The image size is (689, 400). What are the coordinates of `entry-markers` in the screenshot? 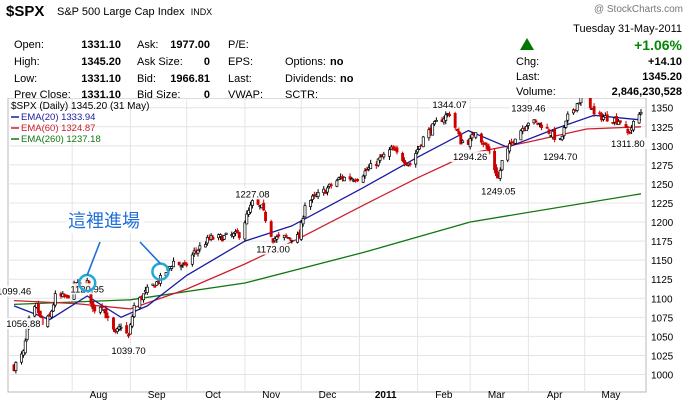 It's located at (123, 267).